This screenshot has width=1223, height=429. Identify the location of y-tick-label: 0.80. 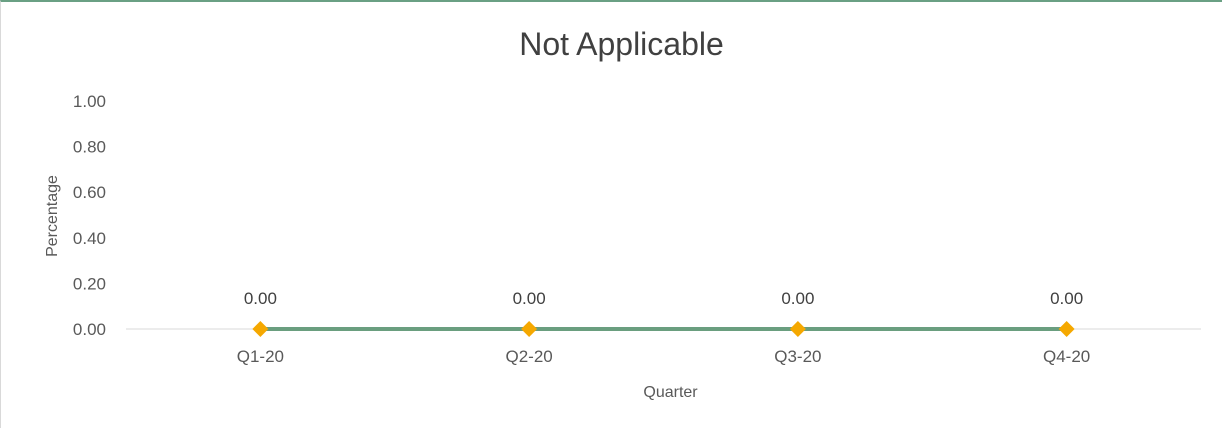
(89, 147).